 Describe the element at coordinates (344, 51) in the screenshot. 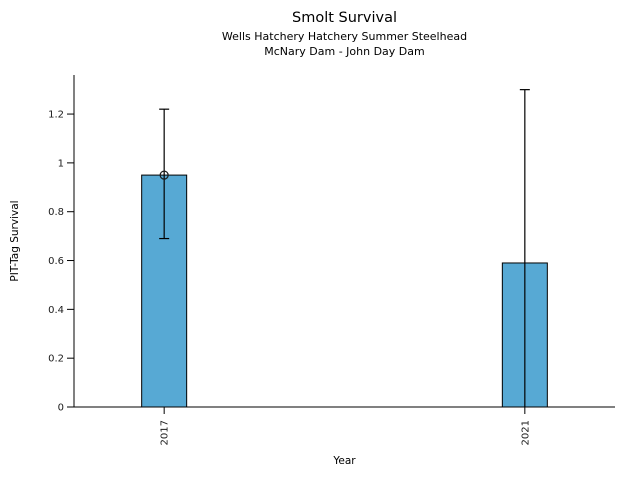

I see `chart-subtitle-line2: McNary Dam - John Day Dam` at that location.